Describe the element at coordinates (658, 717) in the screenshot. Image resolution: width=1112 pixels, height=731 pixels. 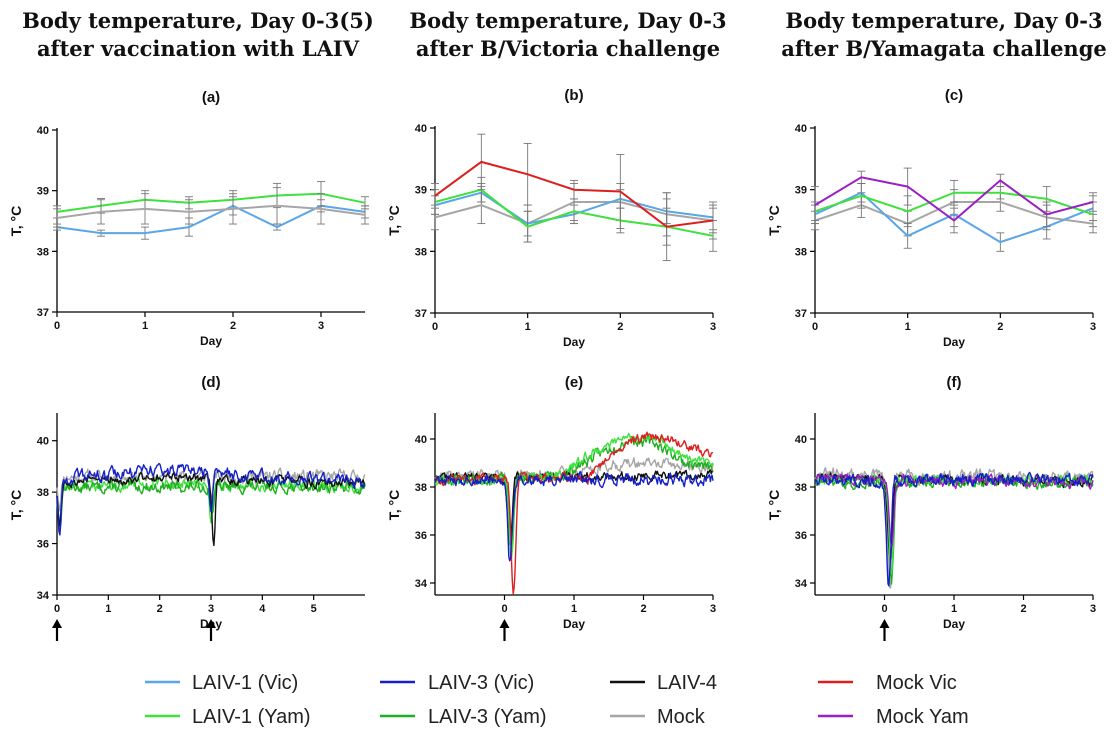
I see `legend-item: Mock` at that location.